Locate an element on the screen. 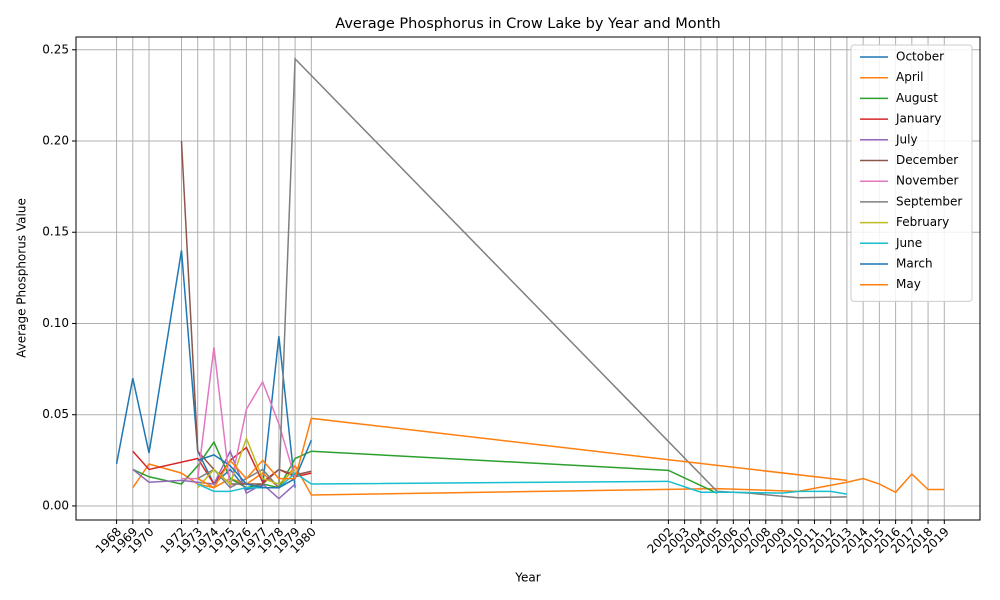 This screenshot has height=600, width=1000. y-tick-label: 0.15 is located at coordinates (55, 232).